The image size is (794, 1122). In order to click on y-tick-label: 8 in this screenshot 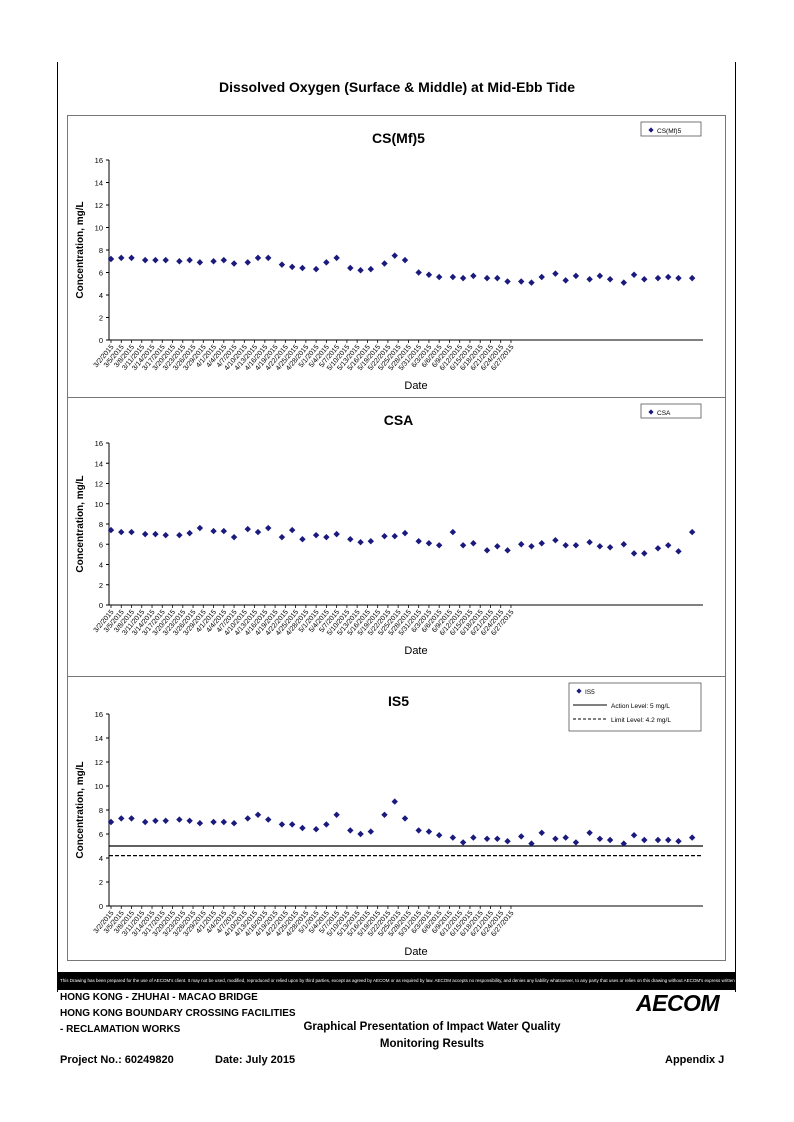, I will do `click(101, 250)`.